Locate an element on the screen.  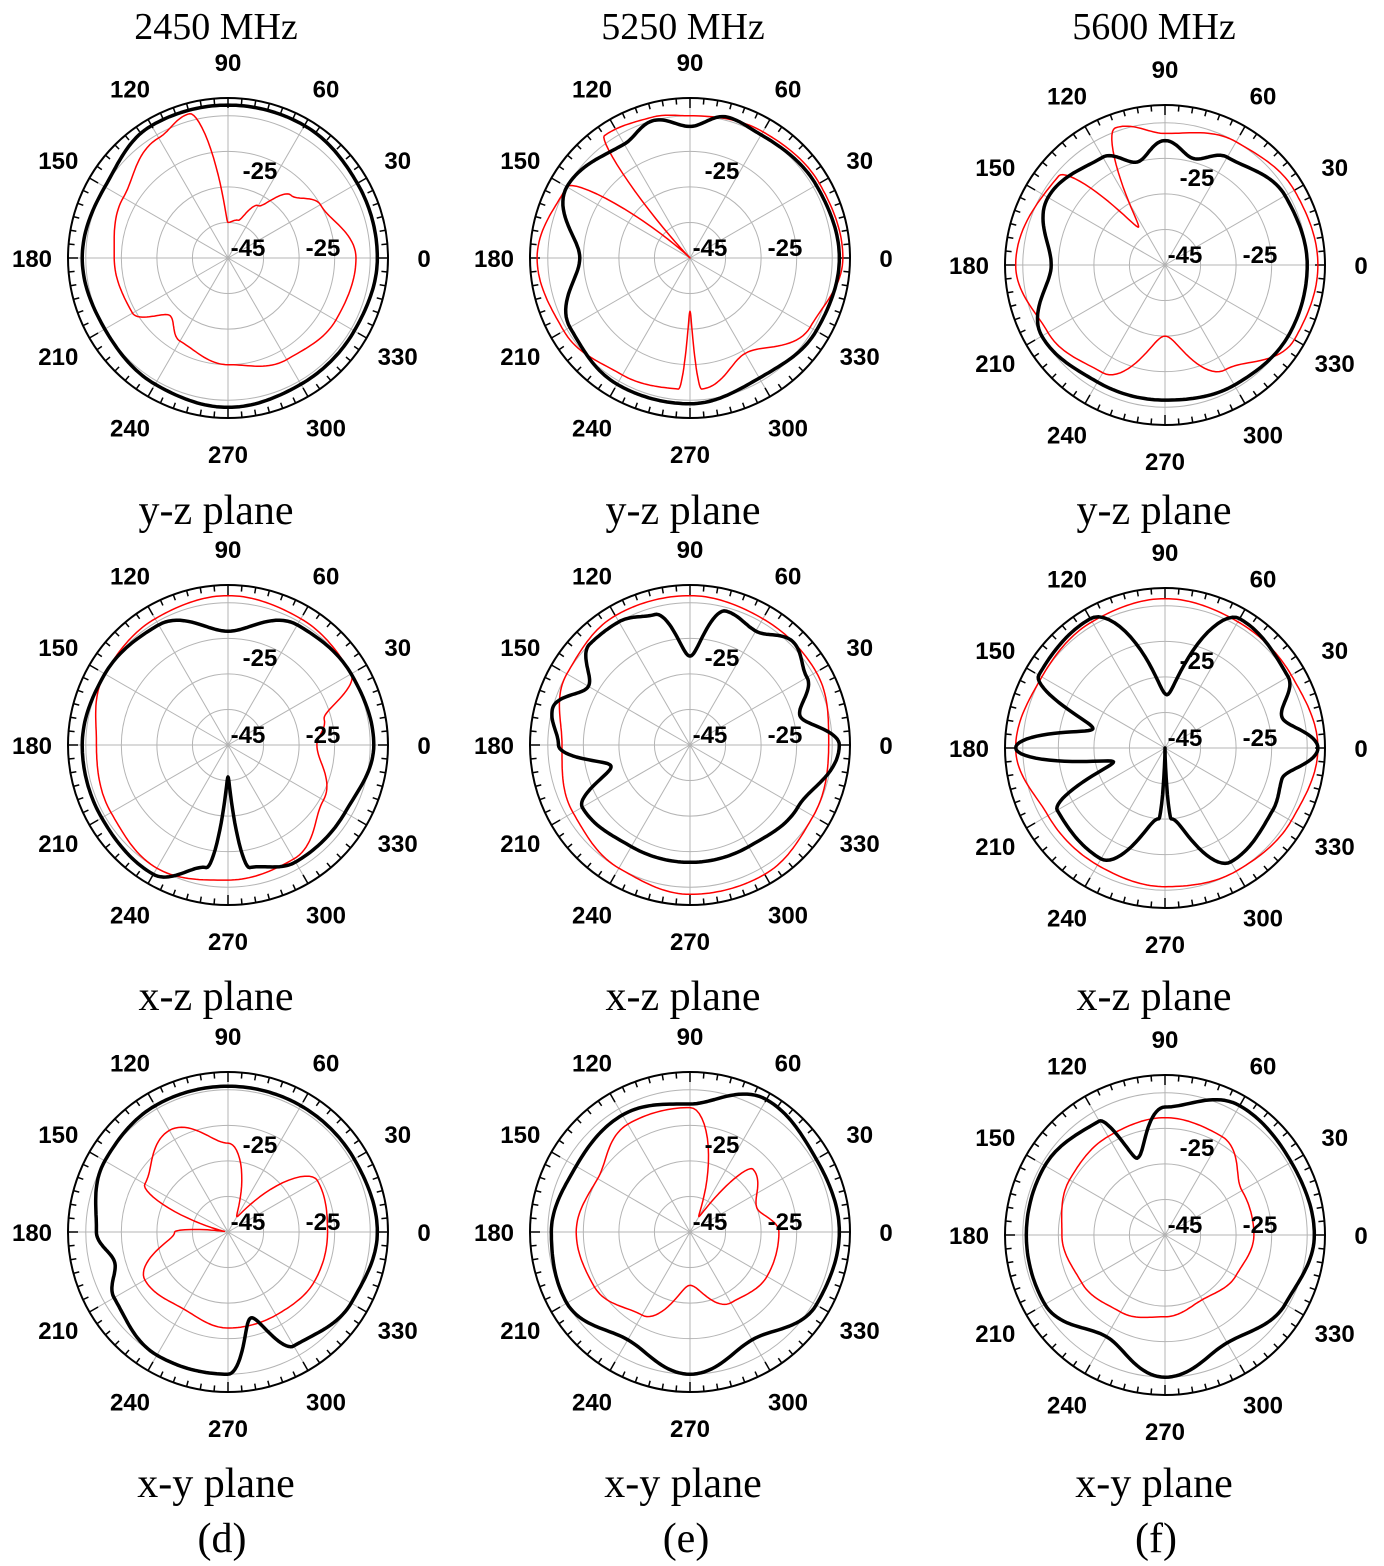
plane-label-yz-3: y-z plane is located at coordinates (1153, 511).